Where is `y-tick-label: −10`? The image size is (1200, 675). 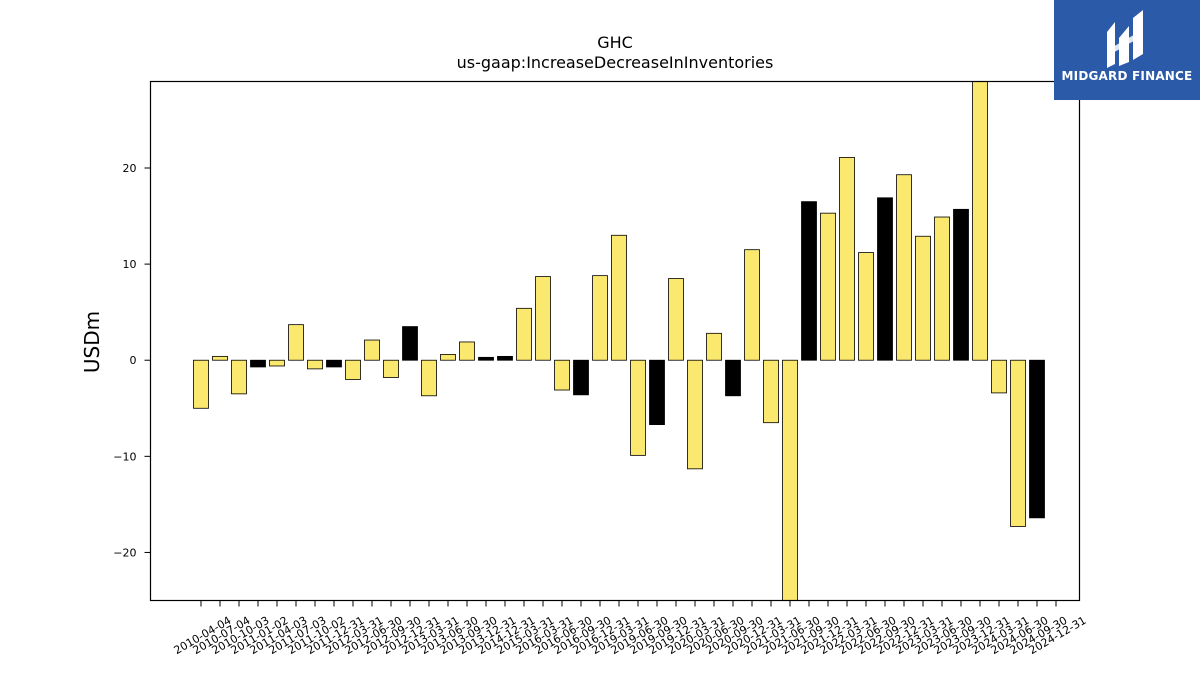 y-tick-label: −10 is located at coordinates (124, 456).